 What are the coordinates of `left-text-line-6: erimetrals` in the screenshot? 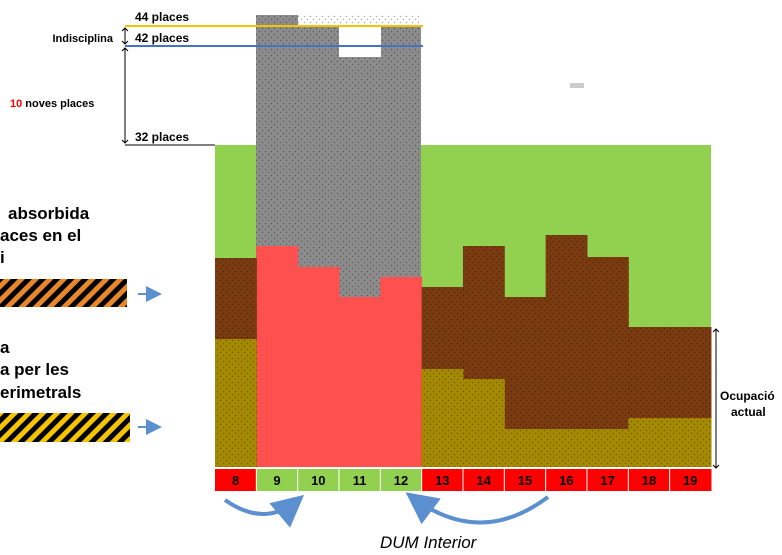 It's located at (40, 392).